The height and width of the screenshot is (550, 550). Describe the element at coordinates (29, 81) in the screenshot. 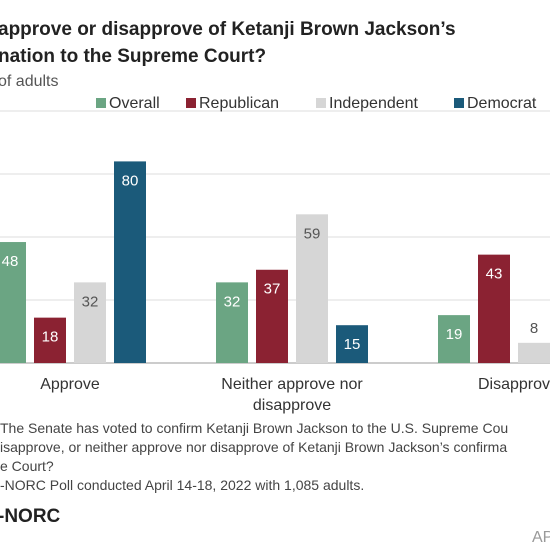

I see `chart-subtitle: of adults` at that location.